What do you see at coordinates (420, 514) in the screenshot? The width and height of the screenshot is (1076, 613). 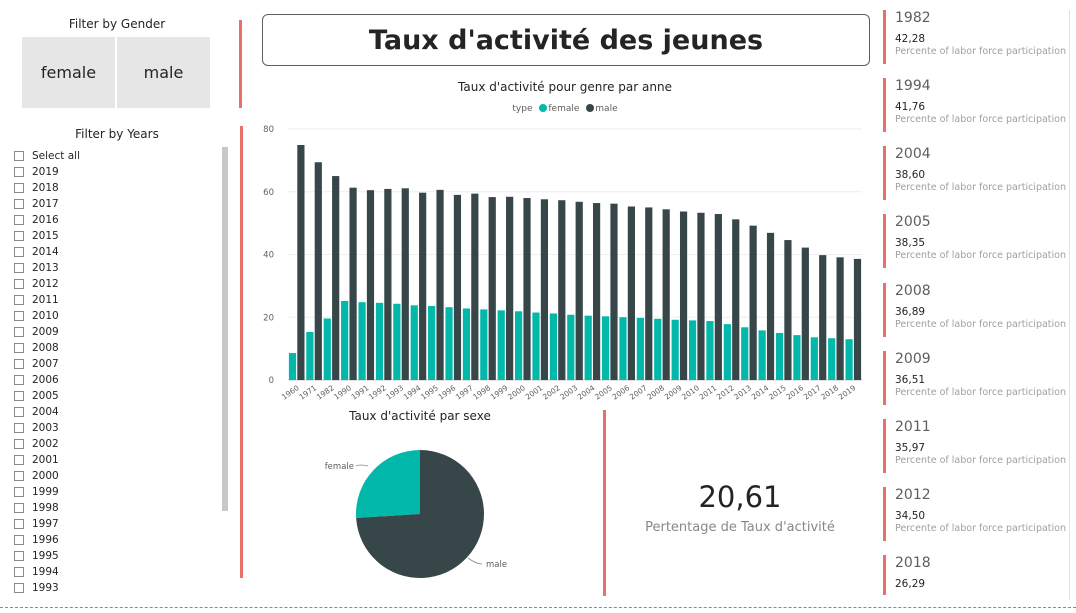 I see `pie-slice-male` at bounding box center [420, 514].